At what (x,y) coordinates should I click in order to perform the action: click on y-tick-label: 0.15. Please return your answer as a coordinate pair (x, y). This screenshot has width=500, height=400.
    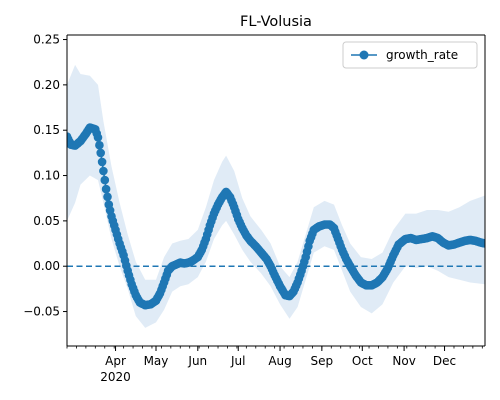
    Looking at the image, I should click on (46, 130).